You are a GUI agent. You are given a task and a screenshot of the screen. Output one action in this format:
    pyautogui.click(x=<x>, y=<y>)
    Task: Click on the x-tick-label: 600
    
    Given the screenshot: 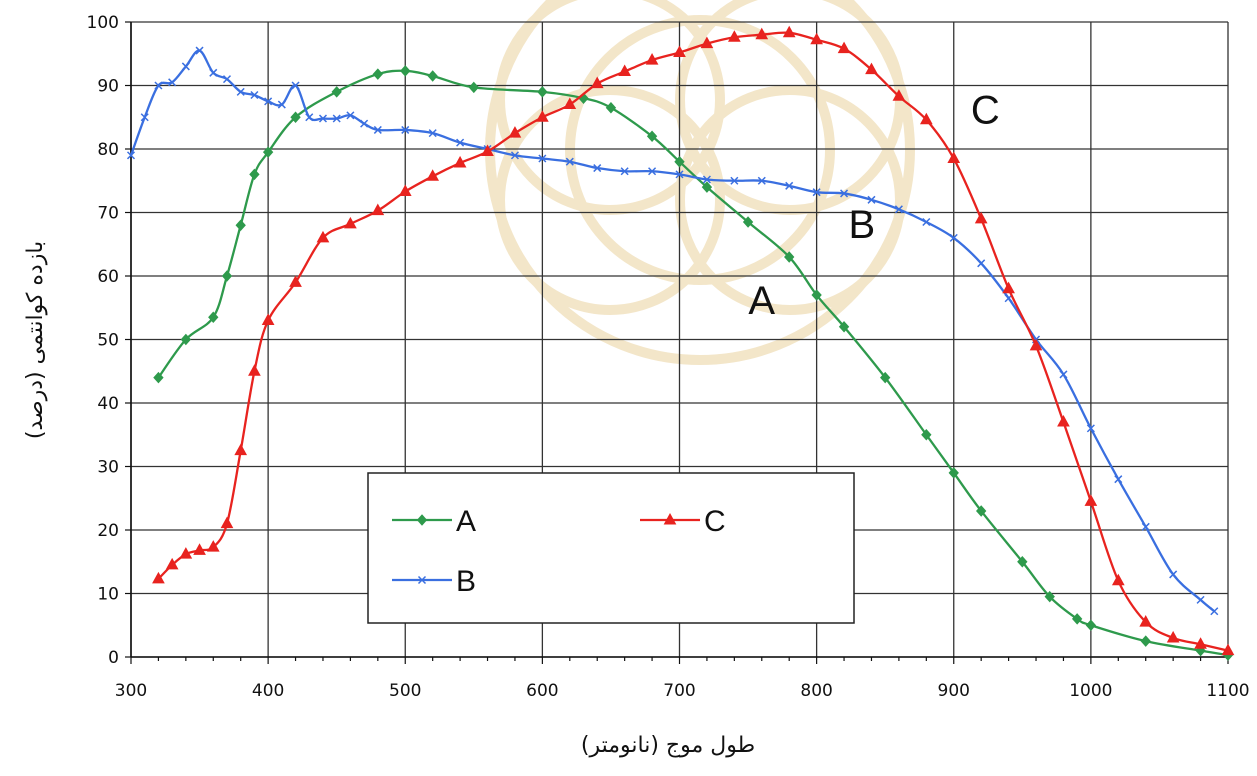 What is the action you would take?
    pyautogui.click(x=542, y=691)
    